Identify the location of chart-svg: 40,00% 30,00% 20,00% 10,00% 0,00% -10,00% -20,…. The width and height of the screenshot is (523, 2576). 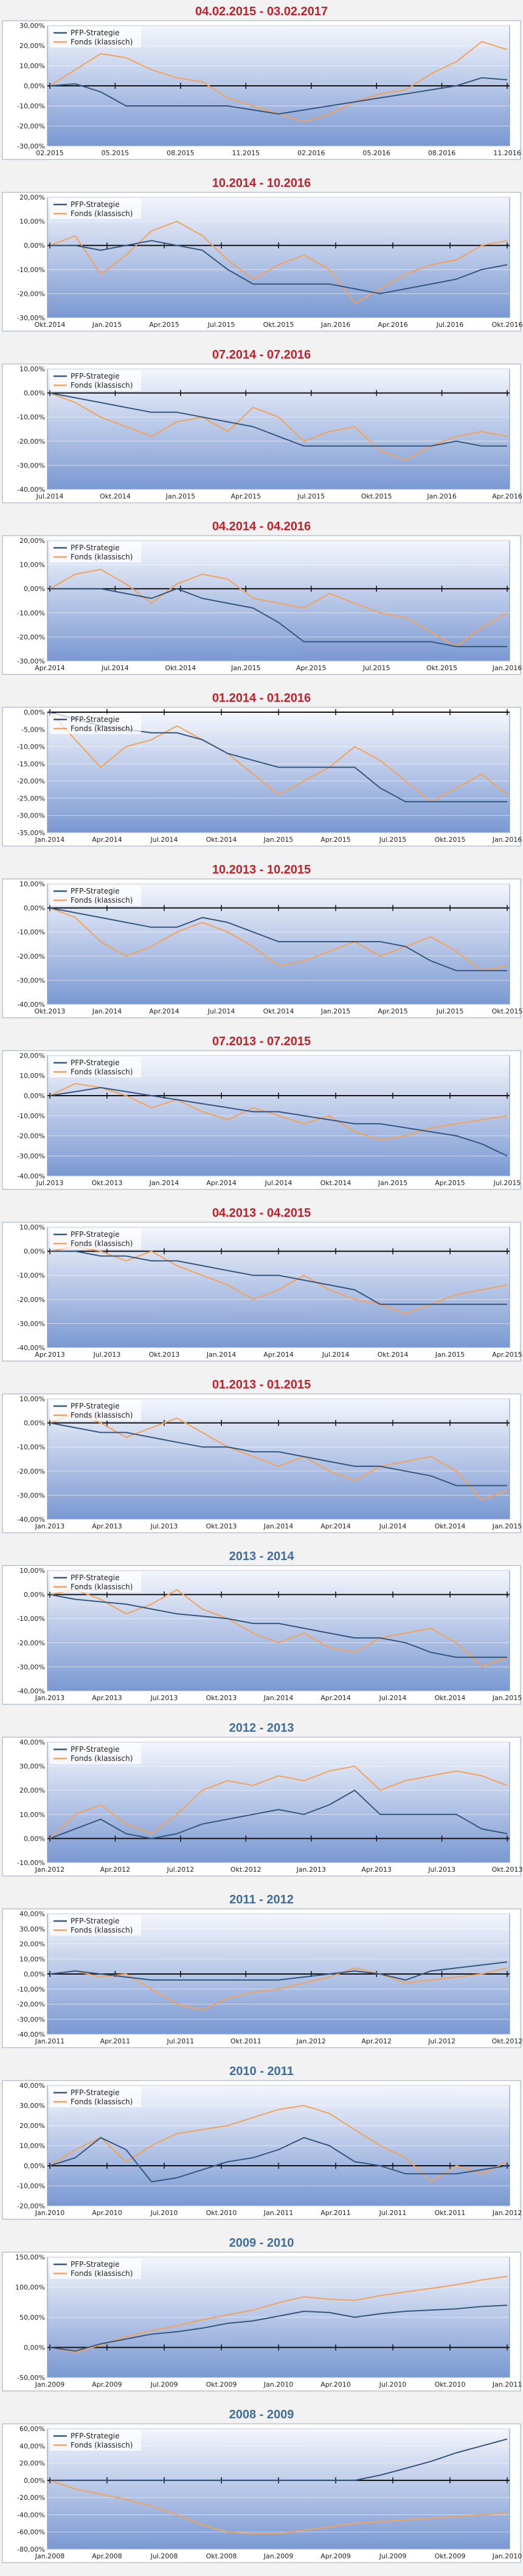
(262, 2150).